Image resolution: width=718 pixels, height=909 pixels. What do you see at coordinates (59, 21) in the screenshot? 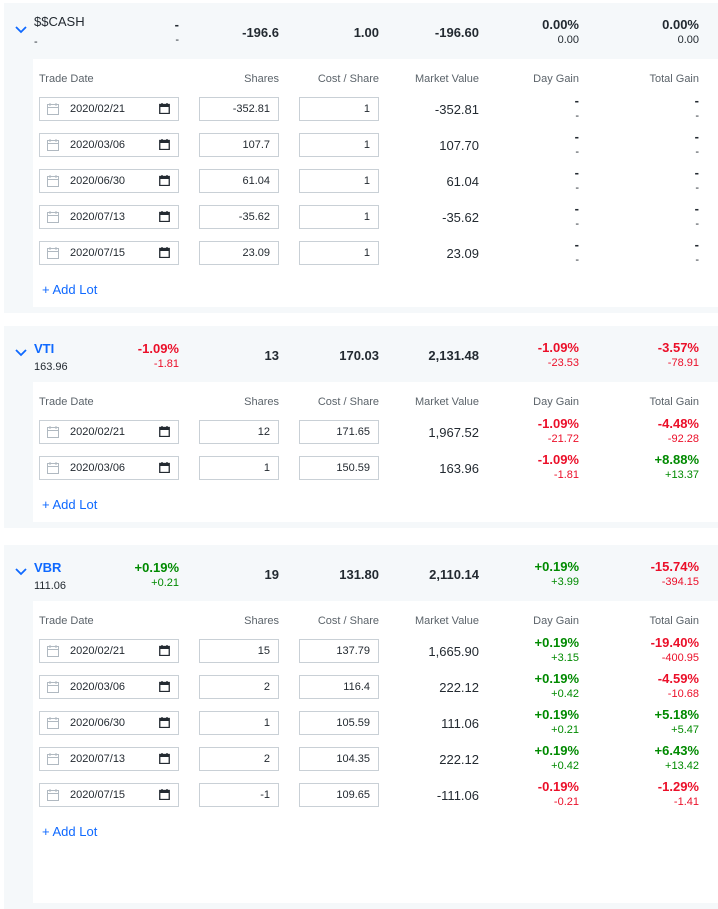
I see `holding-symbol: $$CASH` at bounding box center [59, 21].